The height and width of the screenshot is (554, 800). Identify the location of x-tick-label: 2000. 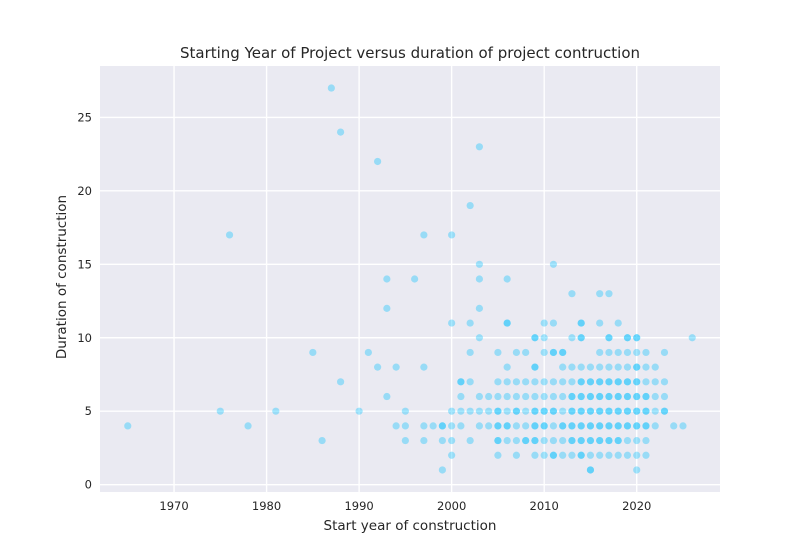
(451, 506).